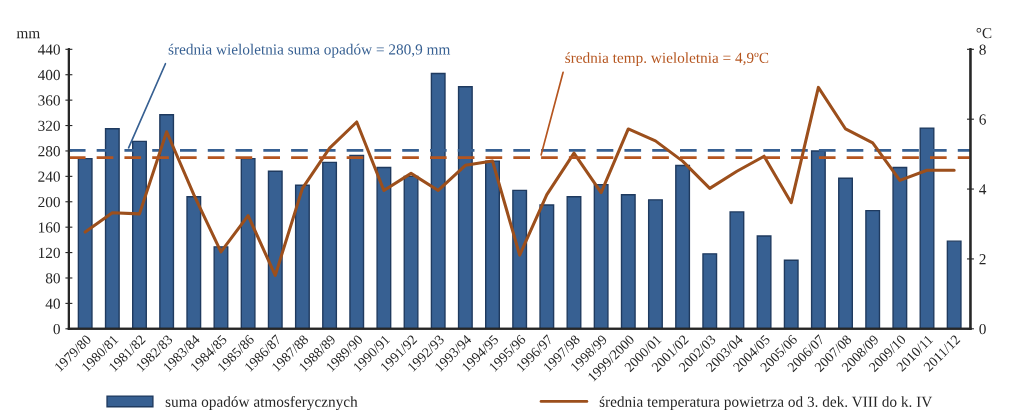  I want to click on legend-label: suma opadów atmosferycznych, so click(261, 403).